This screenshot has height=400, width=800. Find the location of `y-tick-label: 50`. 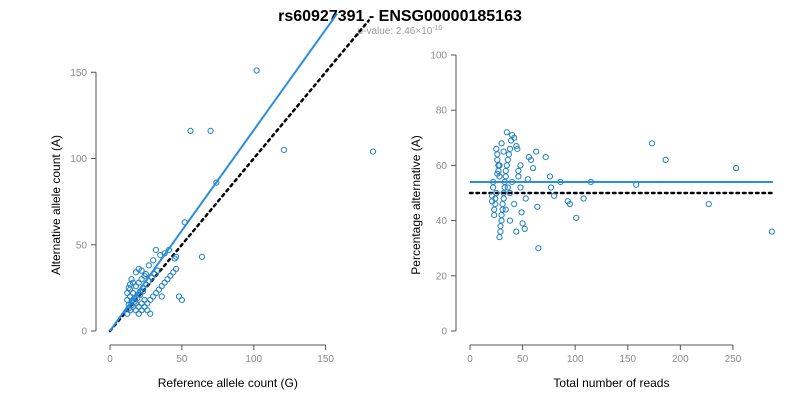

y-tick-label: 50 is located at coordinates (82, 245).